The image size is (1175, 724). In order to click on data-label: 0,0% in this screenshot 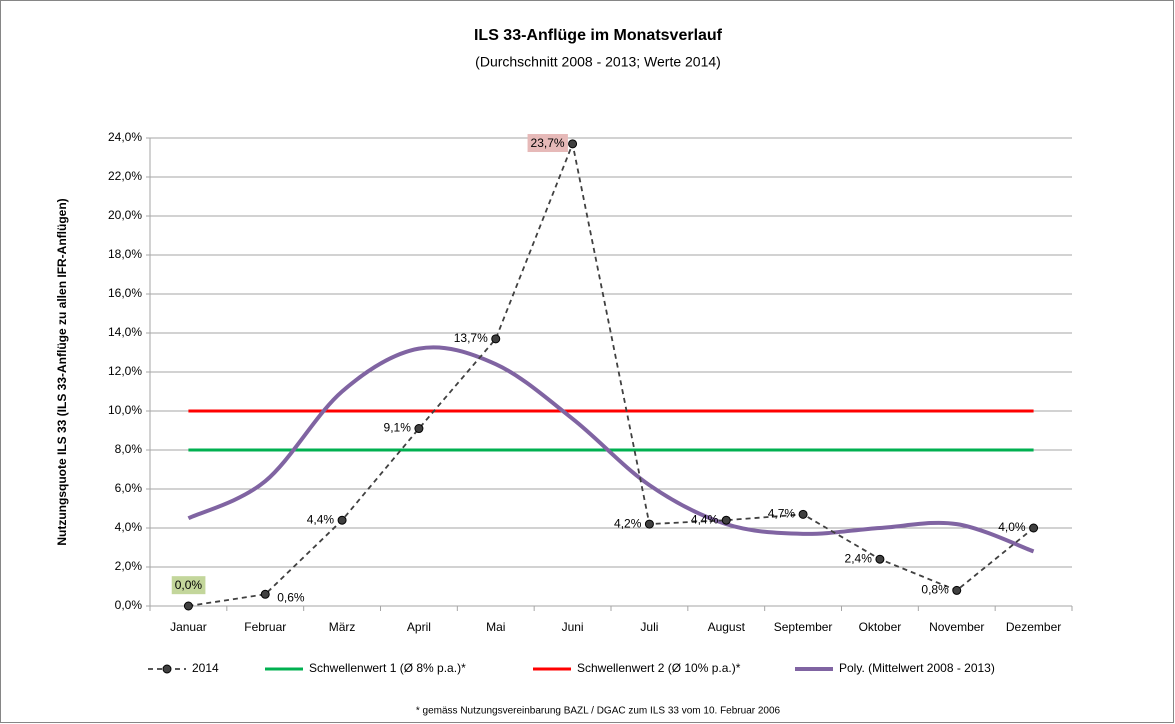, I will do `click(189, 585)`.